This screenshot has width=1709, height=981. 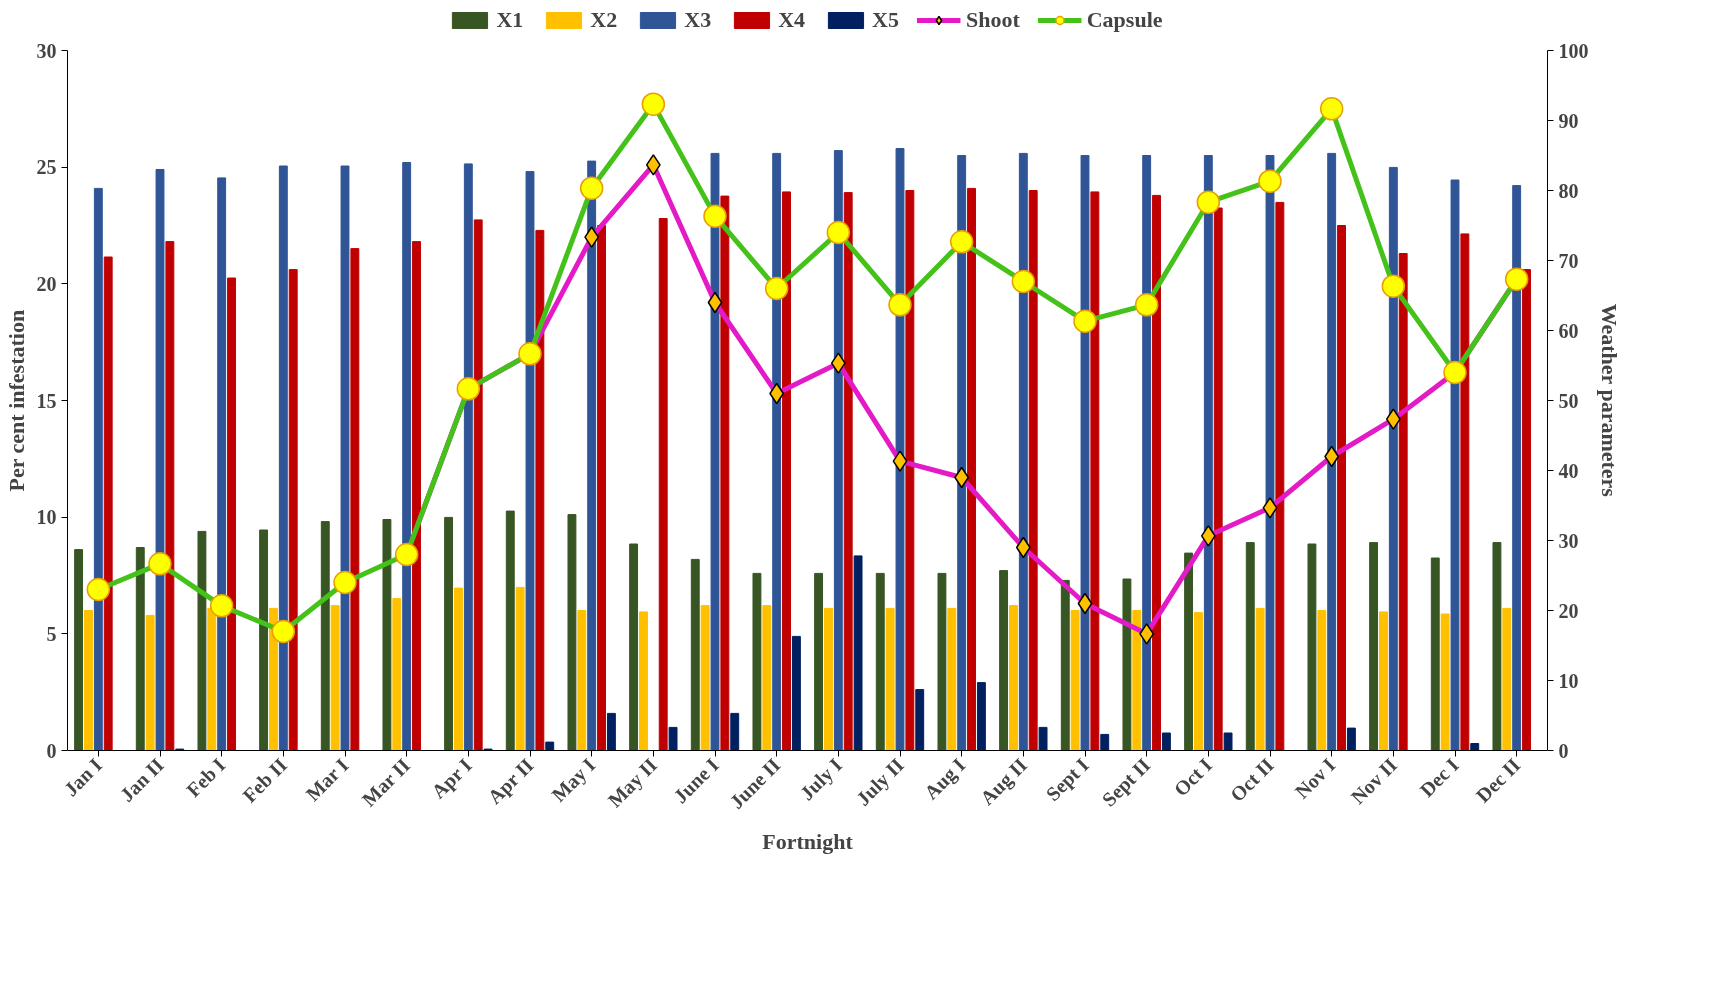 What do you see at coordinates (386, 782) in the screenshot?
I see `x-tick-label: Mar II` at bounding box center [386, 782].